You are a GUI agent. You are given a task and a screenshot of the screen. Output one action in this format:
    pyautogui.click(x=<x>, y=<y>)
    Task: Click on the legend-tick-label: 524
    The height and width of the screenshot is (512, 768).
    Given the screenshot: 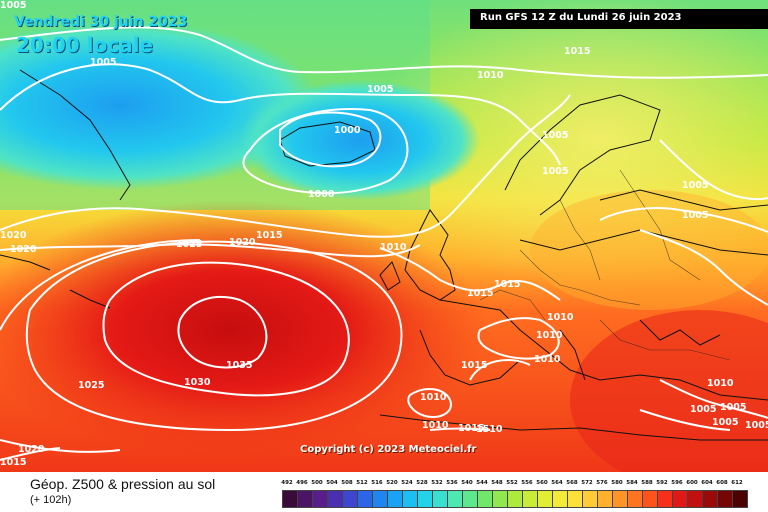 What is the action you would take?
    pyautogui.click(x=407, y=483)
    